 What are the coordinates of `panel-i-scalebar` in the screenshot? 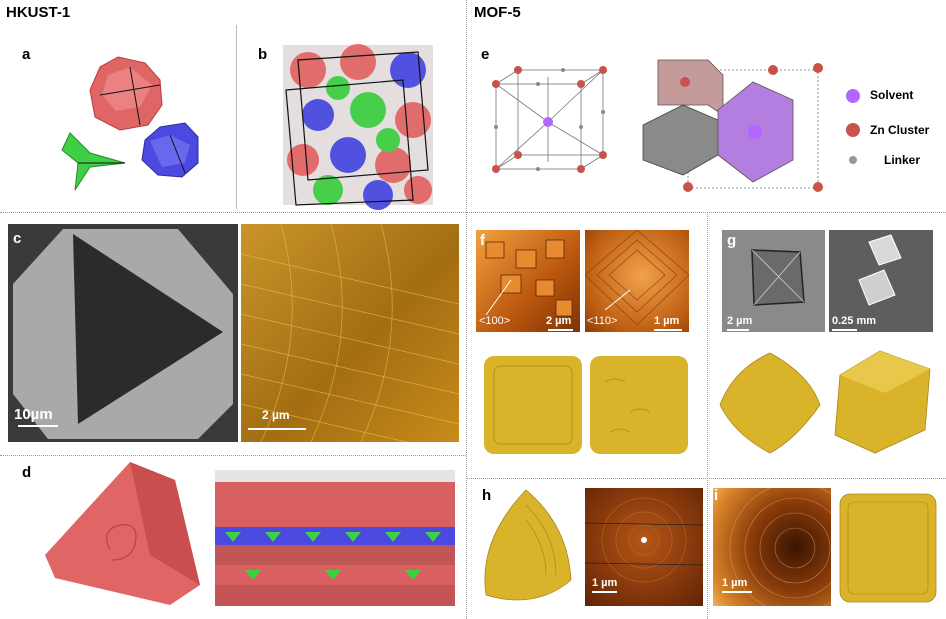 It's located at (737, 592).